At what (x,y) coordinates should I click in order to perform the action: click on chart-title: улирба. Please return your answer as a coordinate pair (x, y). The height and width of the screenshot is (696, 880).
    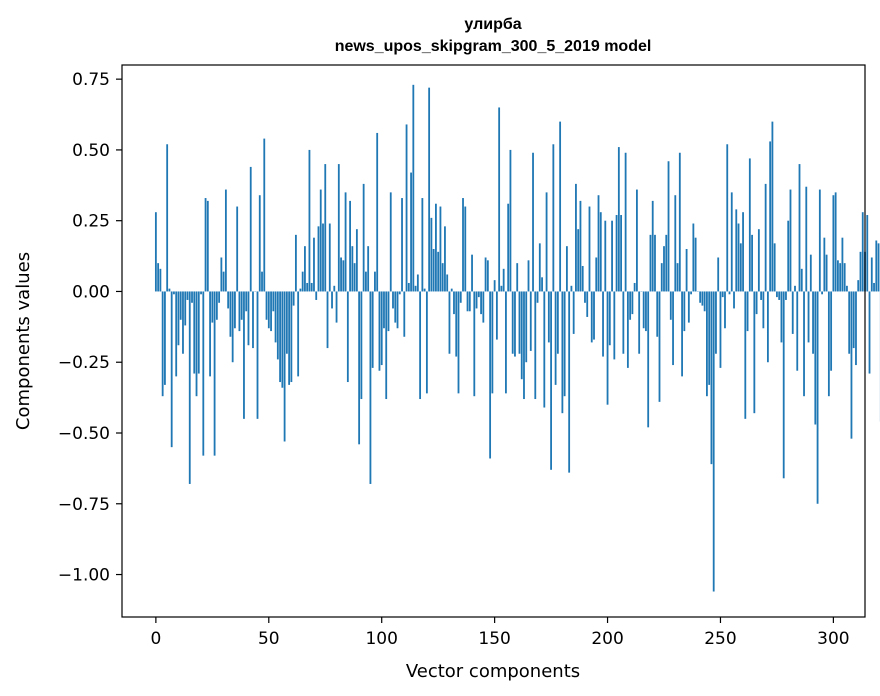
    Looking at the image, I should click on (492, 24).